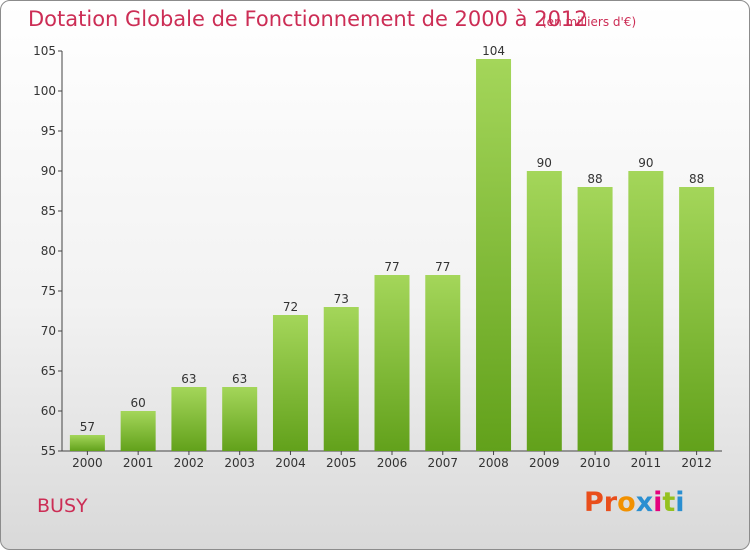 The height and width of the screenshot is (550, 750). Describe the element at coordinates (48, 171) in the screenshot. I see `y-tick-label: 90` at that location.